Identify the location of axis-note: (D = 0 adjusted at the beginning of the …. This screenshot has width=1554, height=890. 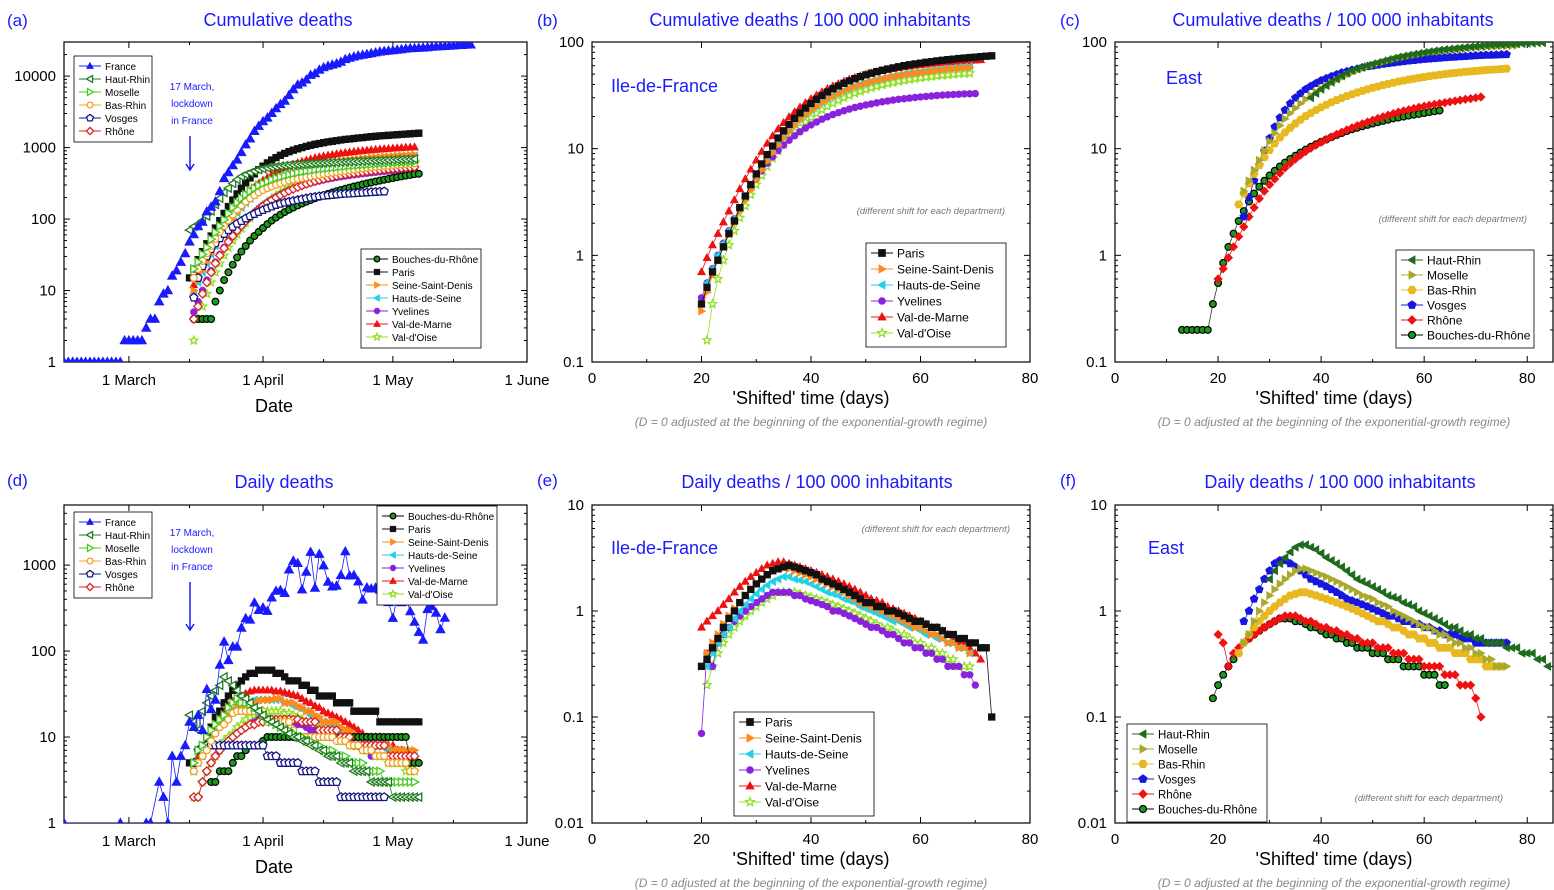
(1334, 883).